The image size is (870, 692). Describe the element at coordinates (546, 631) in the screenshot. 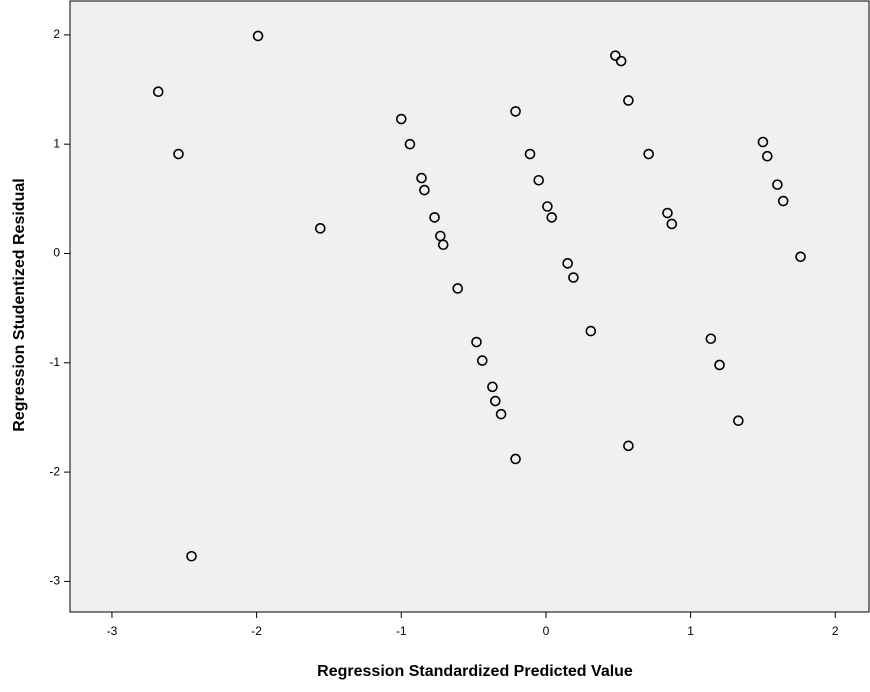

I see `x-tick-label: 0` at that location.